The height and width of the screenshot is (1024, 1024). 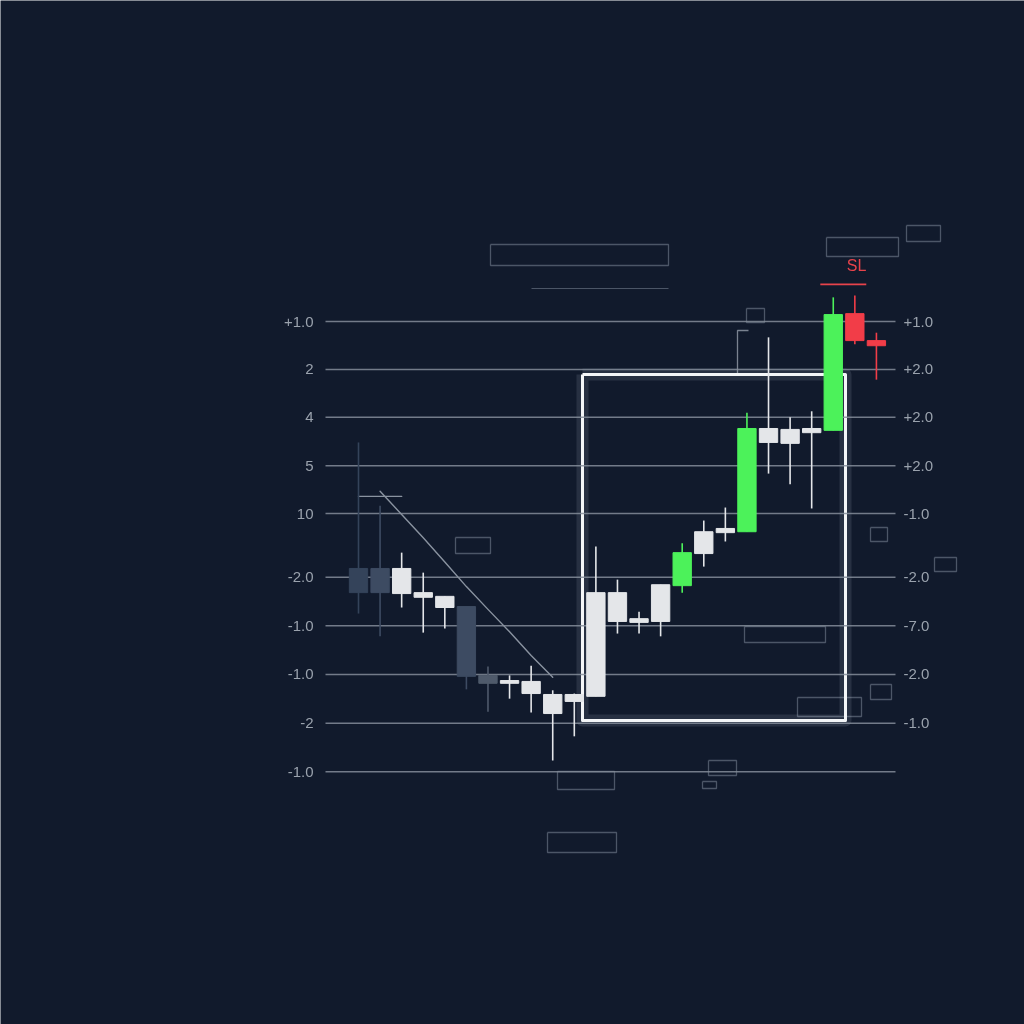 What do you see at coordinates (307, 723) in the screenshot?
I see `text: -2` at bounding box center [307, 723].